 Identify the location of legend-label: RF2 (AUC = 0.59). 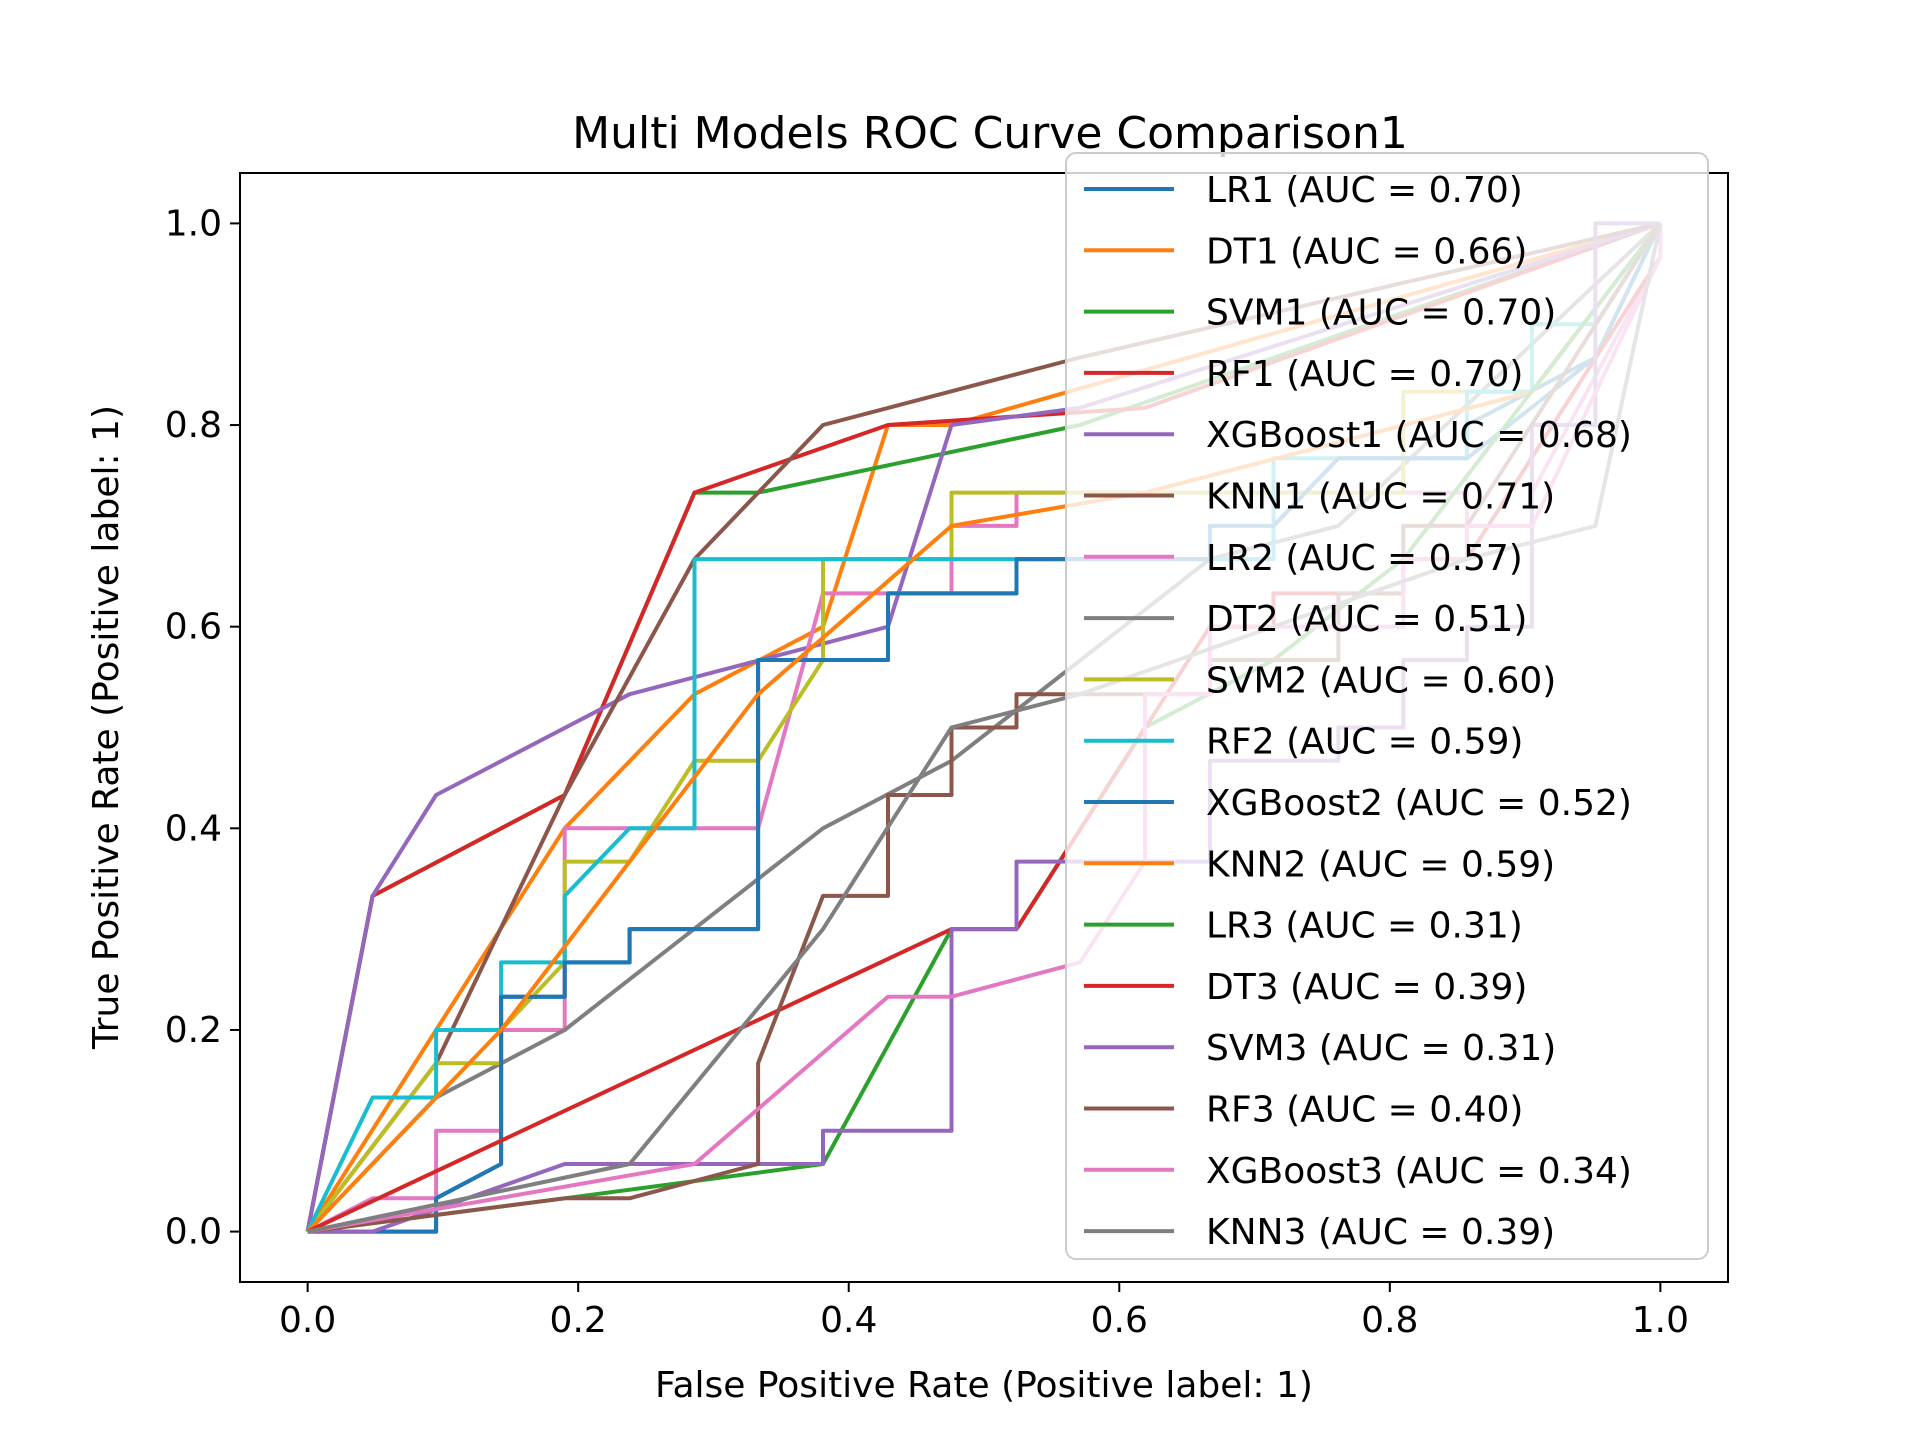
(1364, 742).